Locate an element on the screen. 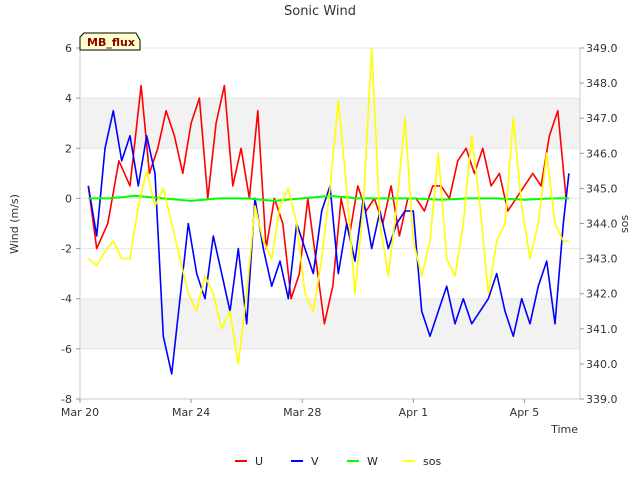 This screenshot has width=640, height=480. y-tick-label-right: 340.0 is located at coordinates (602, 364).